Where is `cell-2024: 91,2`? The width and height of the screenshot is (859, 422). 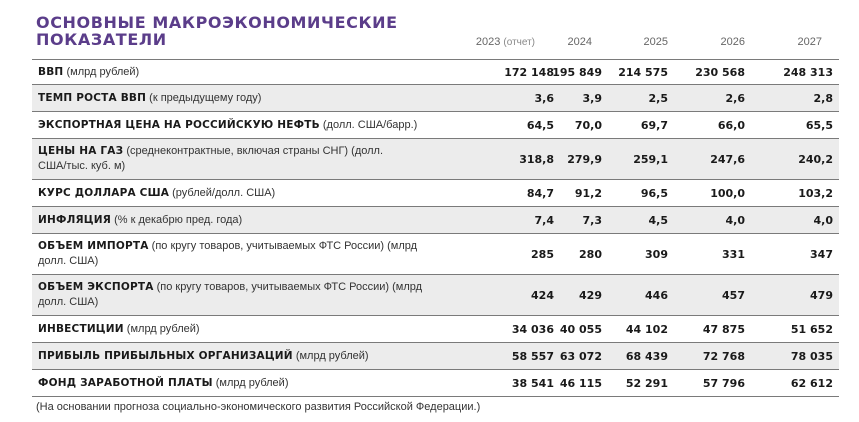 cell-2024: 91,2 is located at coordinates (588, 193).